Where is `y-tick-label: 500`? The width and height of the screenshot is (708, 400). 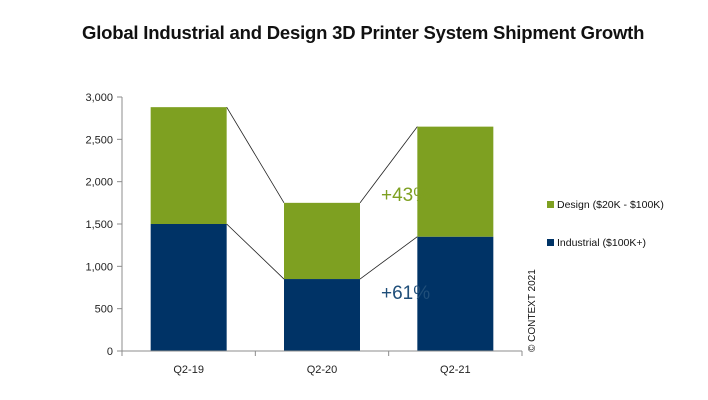
y-tick-label: 500 is located at coordinates (104, 310).